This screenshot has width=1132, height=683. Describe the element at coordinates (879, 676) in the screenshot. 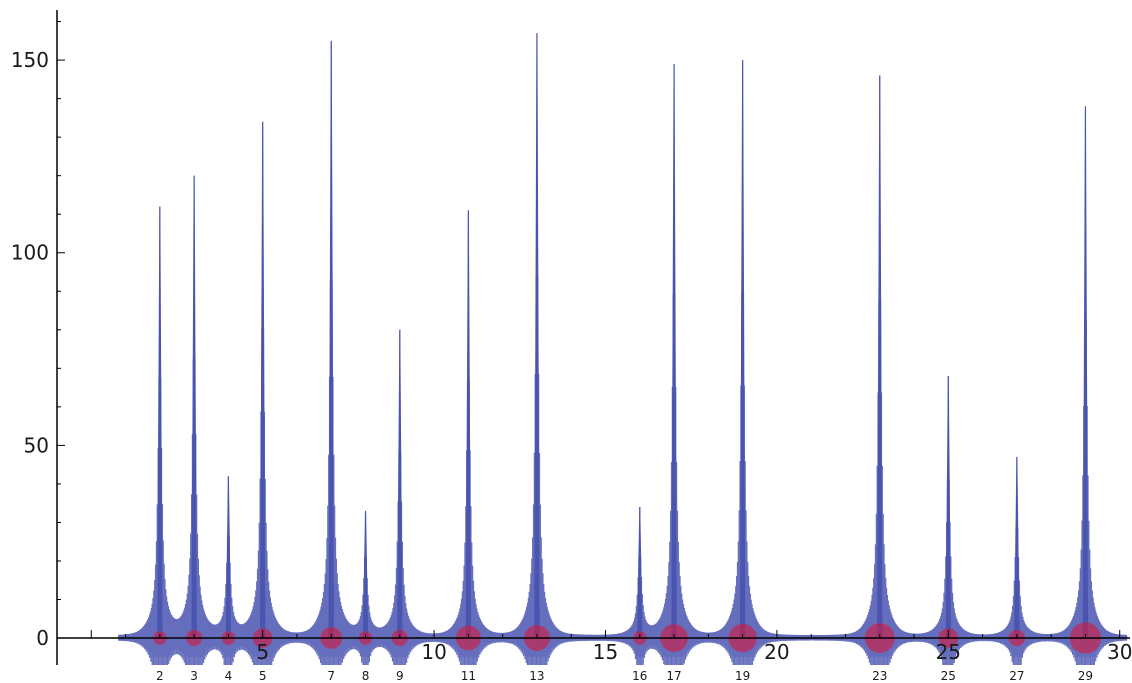

I see `prime-power-label: 23` at that location.